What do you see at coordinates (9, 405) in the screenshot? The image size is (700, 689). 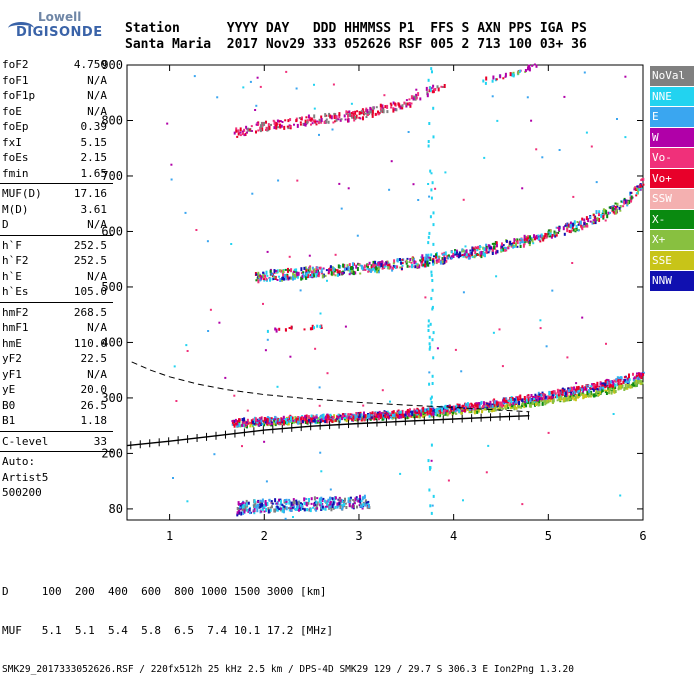 I see `param-label: B0` at bounding box center [9, 405].